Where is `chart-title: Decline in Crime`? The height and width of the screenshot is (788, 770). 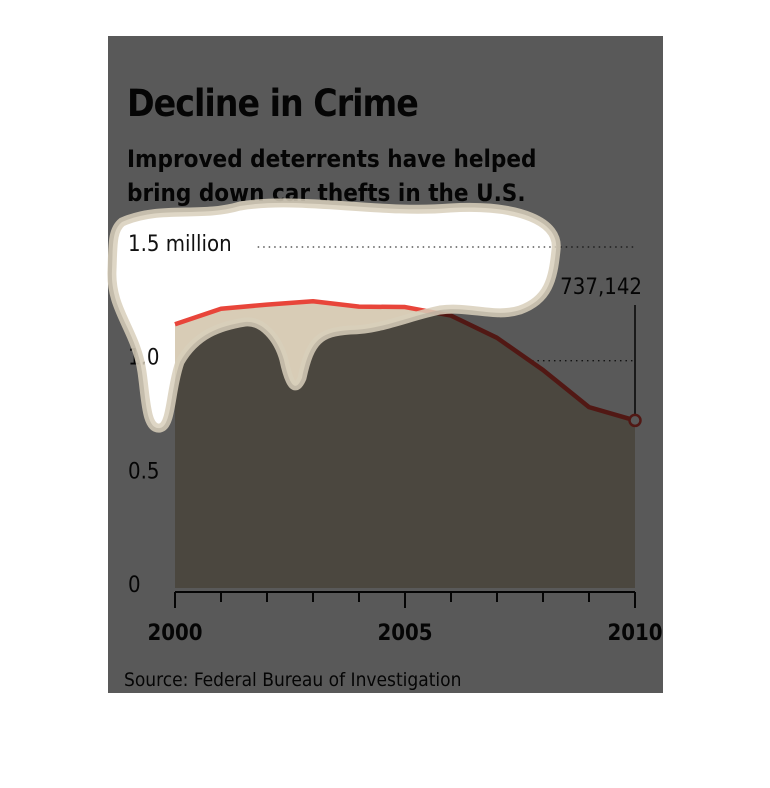
chart-title: Decline in Crime is located at coordinates (273, 103).